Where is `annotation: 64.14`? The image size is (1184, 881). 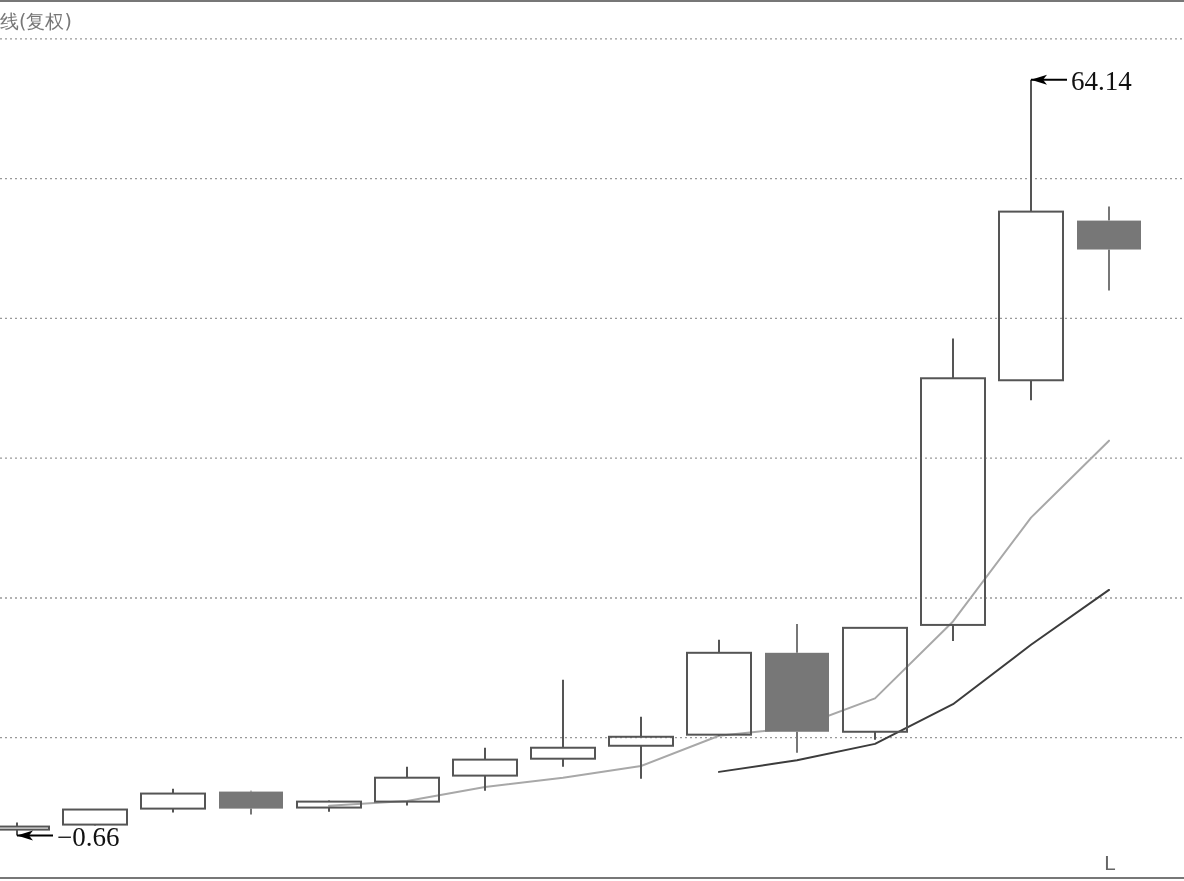 annotation: 64.14 is located at coordinates (1102, 80).